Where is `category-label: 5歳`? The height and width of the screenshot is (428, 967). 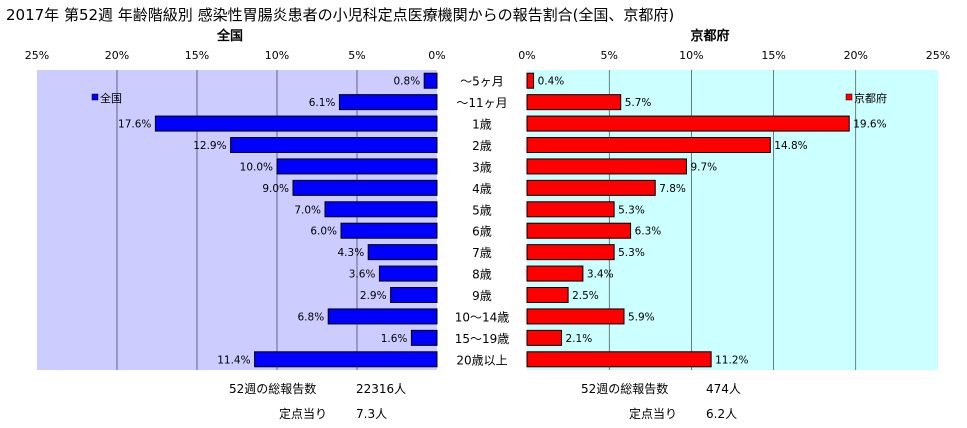 category-label: 5歳 is located at coordinates (482, 210).